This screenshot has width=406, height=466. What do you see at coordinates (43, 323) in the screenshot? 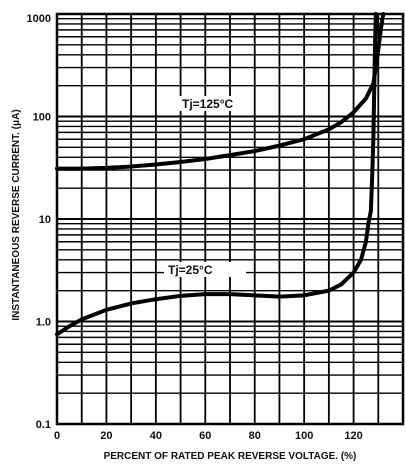
I see `y-tick-label: 1.0` at bounding box center [43, 323].